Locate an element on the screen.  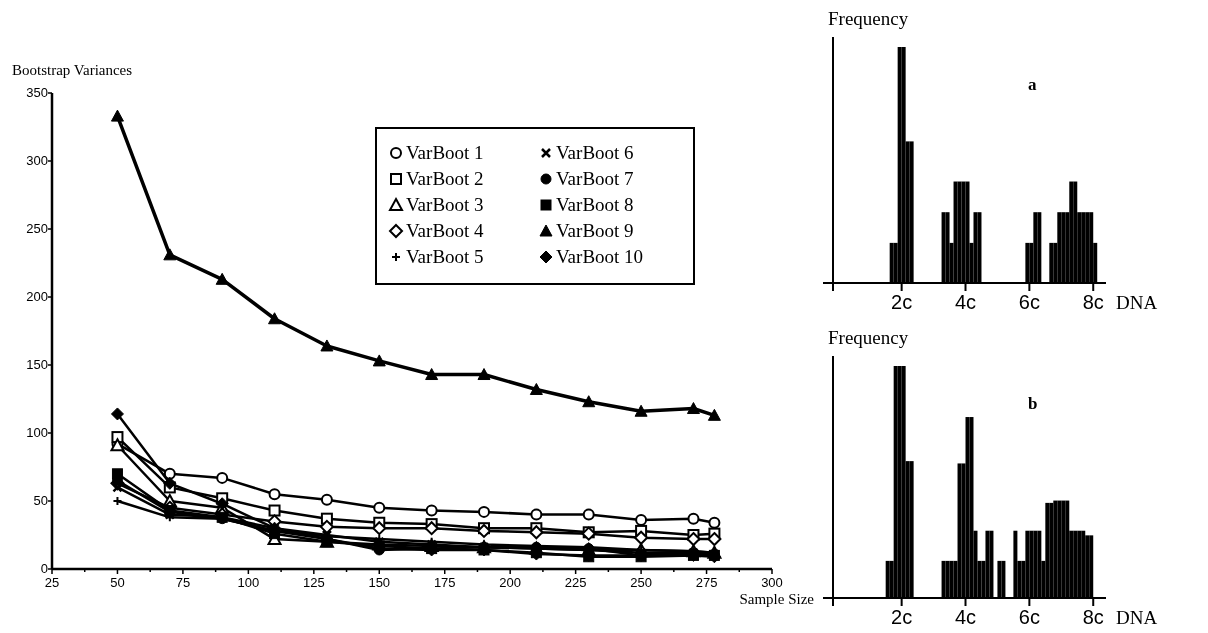
legend-label: VarBoot 6 is located at coordinates (595, 152).